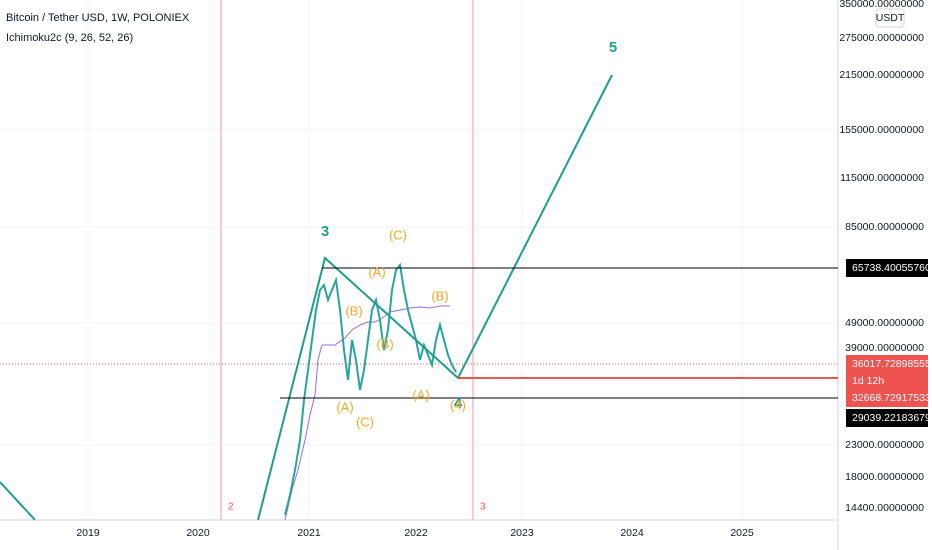 The width and height of the screenshot is (932, 550). Describe the element at coordinates (198, 533) in the screenshot. I see `time-label: 2020` at that location.